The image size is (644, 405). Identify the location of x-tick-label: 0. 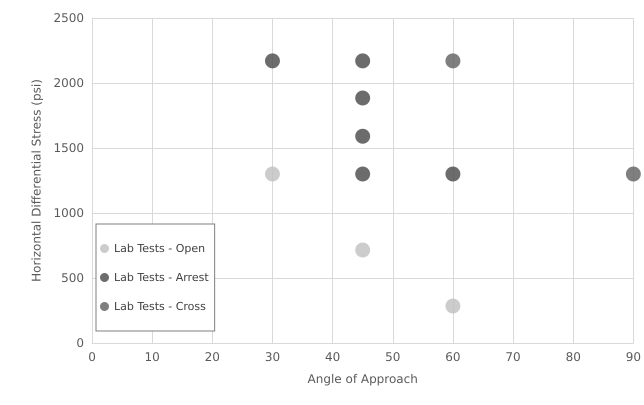
(92, 357).